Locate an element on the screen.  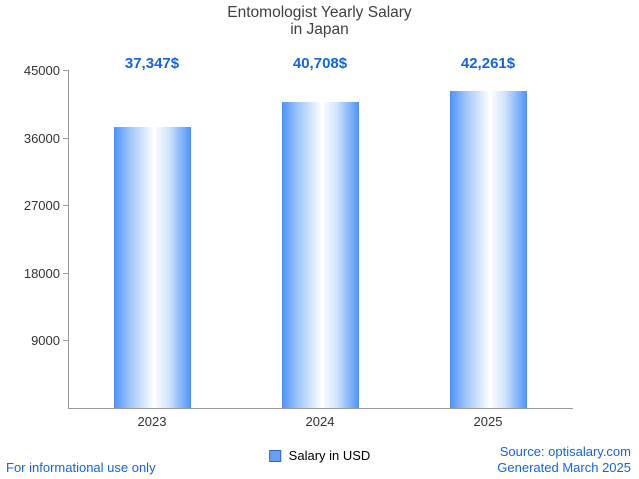
y-tick-label: 27000 is located at coordinates (41, 206).